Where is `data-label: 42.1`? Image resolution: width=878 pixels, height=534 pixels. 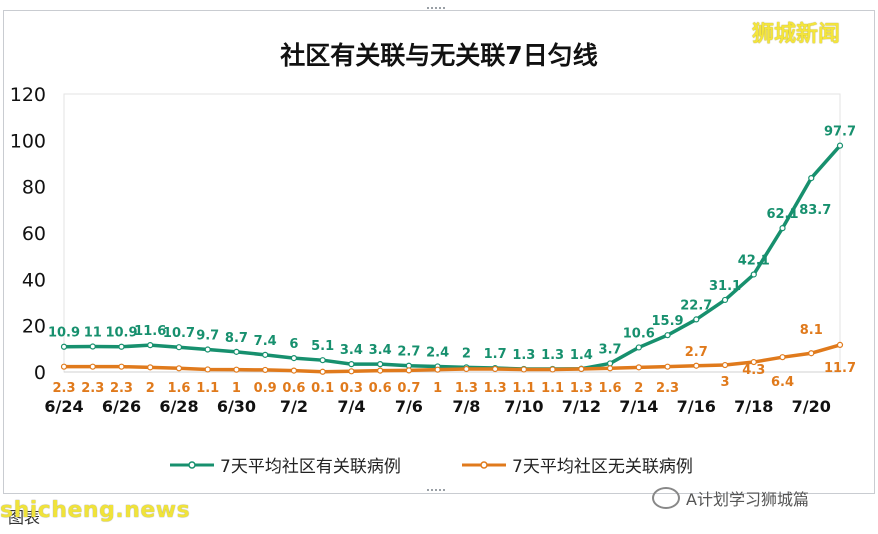
data-label: 42.1 is located at coordinates (754, 260).